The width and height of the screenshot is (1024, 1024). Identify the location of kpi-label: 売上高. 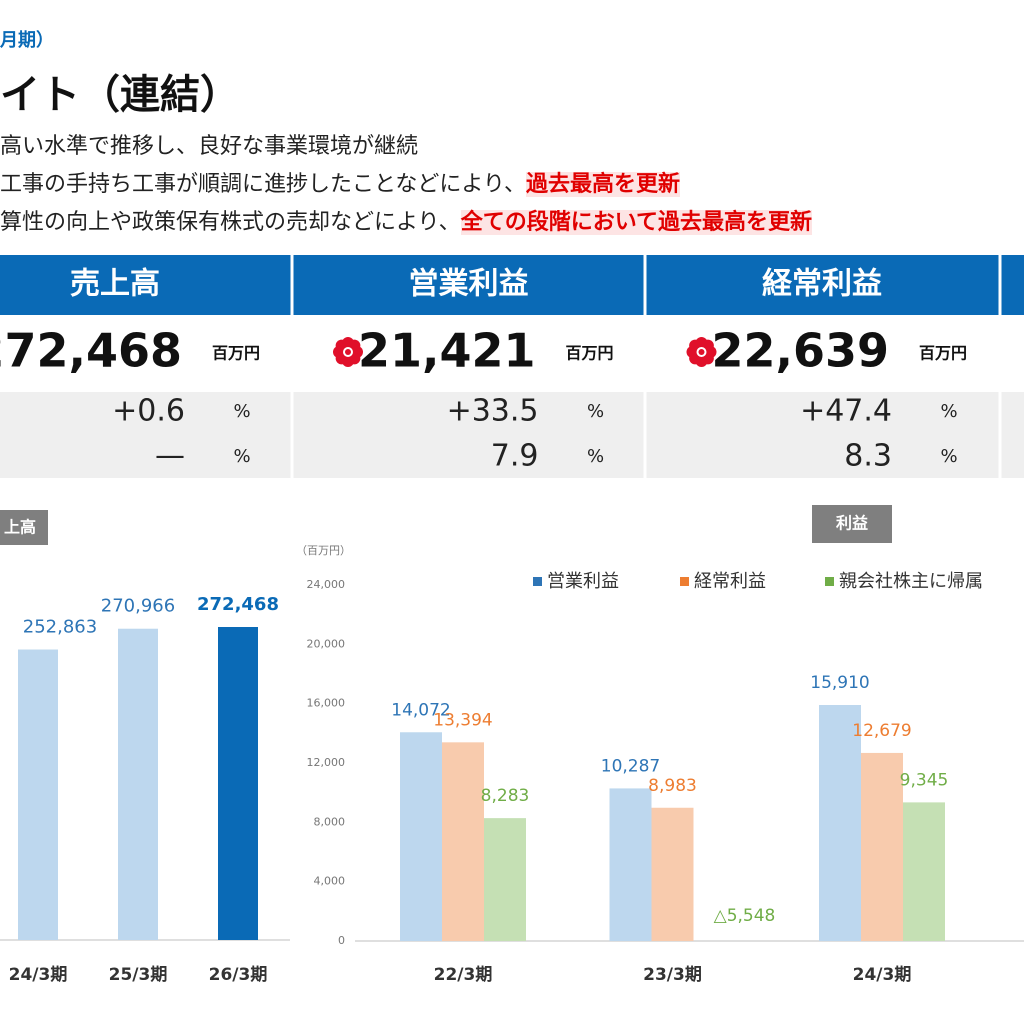
(115, 284).